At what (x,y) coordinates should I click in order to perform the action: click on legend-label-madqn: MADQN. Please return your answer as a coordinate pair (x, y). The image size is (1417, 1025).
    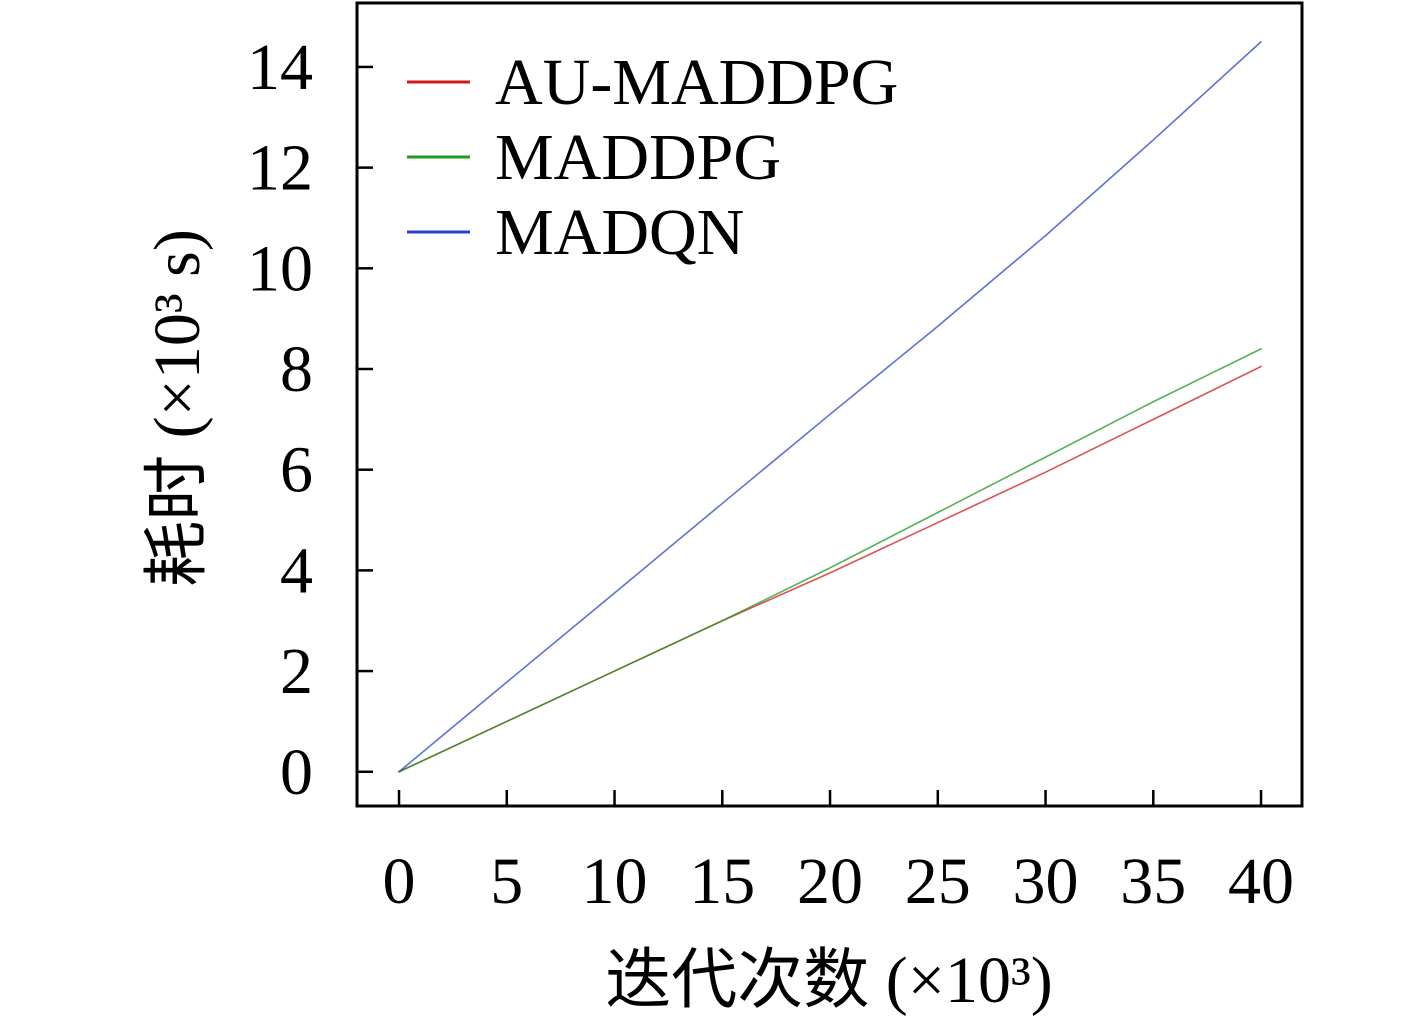
    Looking at the image, I should click on (619, 232).